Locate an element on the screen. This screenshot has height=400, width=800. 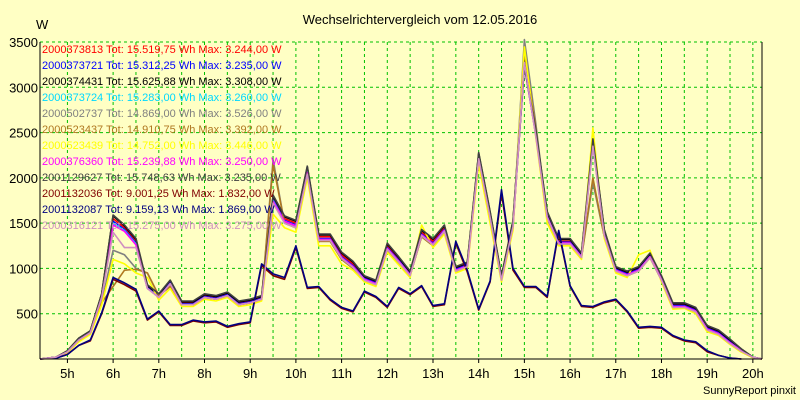
y-tick-label: 1000 is located at coordinates (23, 268).